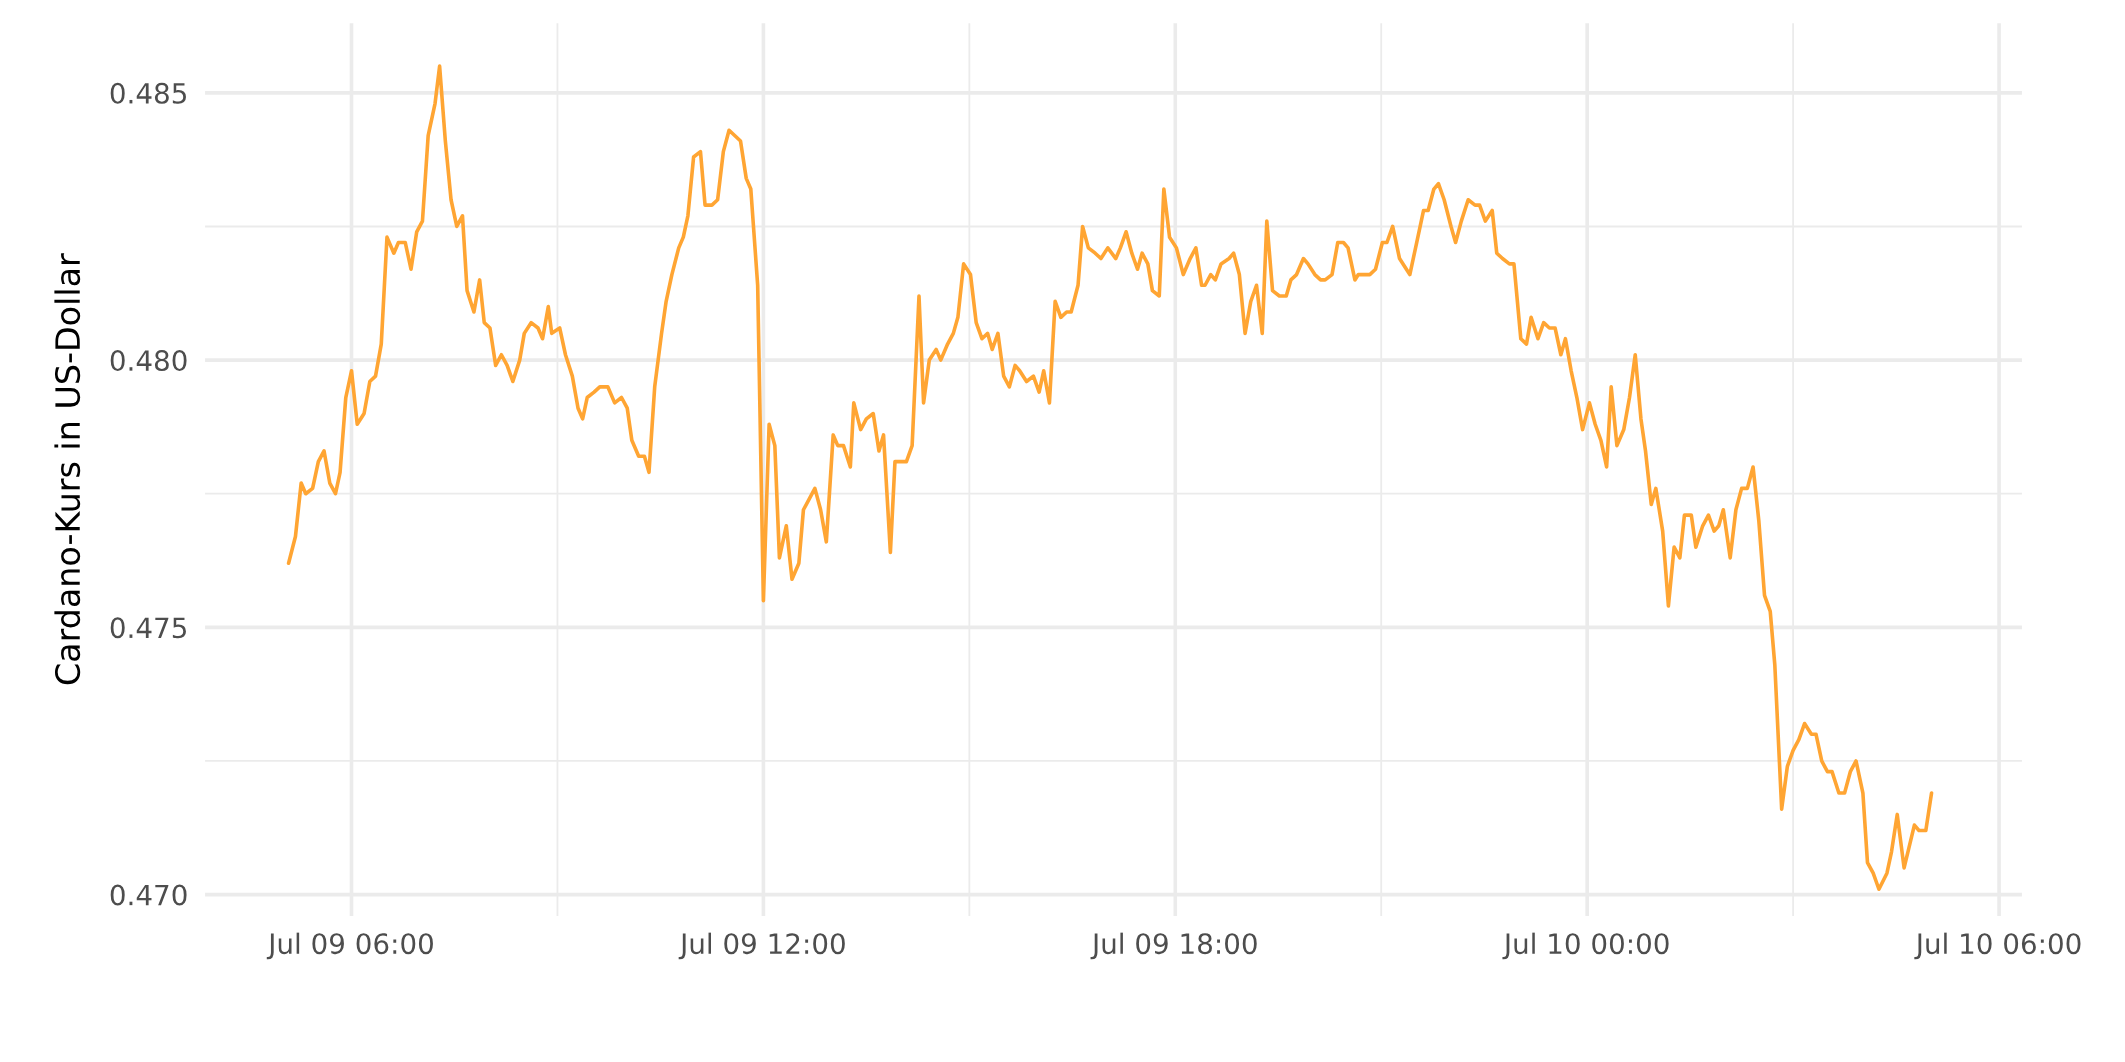 This screenshot has width=2125, height=1062. I want to click on y-tick-label: 0.480, so click(148, 361).